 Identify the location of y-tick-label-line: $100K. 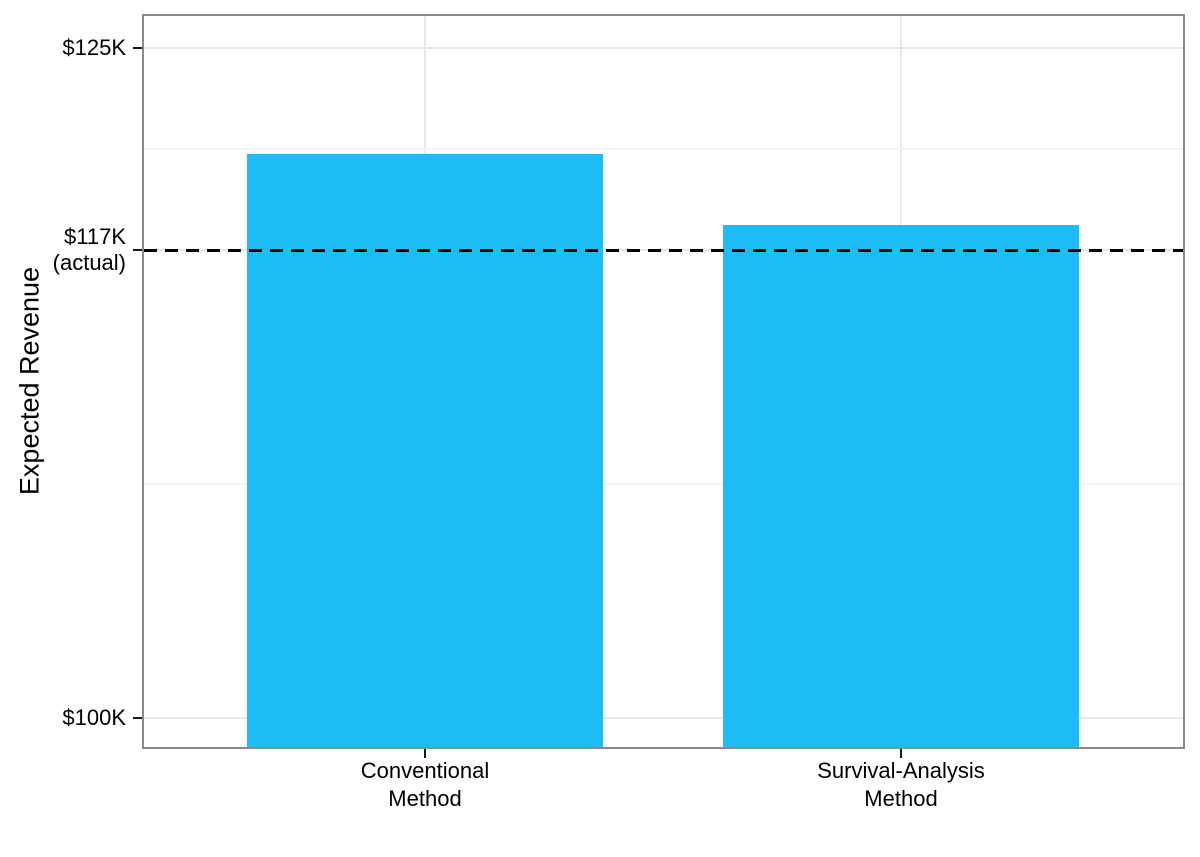
(94, 717).